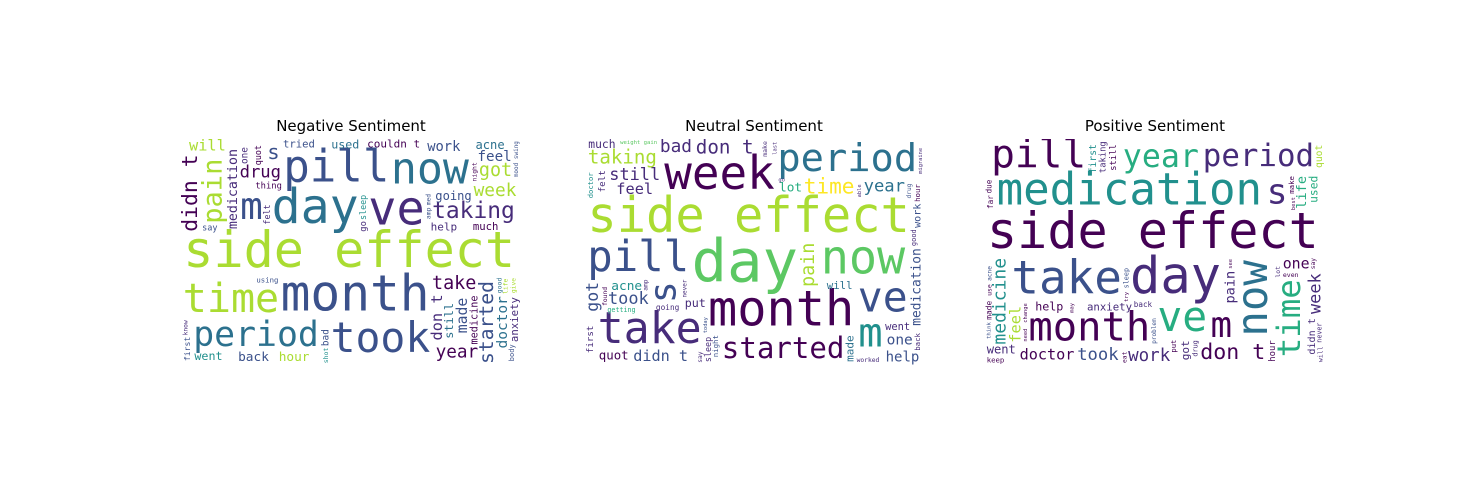 This screenshot has width=1470, height=500. Describe the element at coordinates (990, 202) in the screenshot. I see `cloud-word: far` at that location.